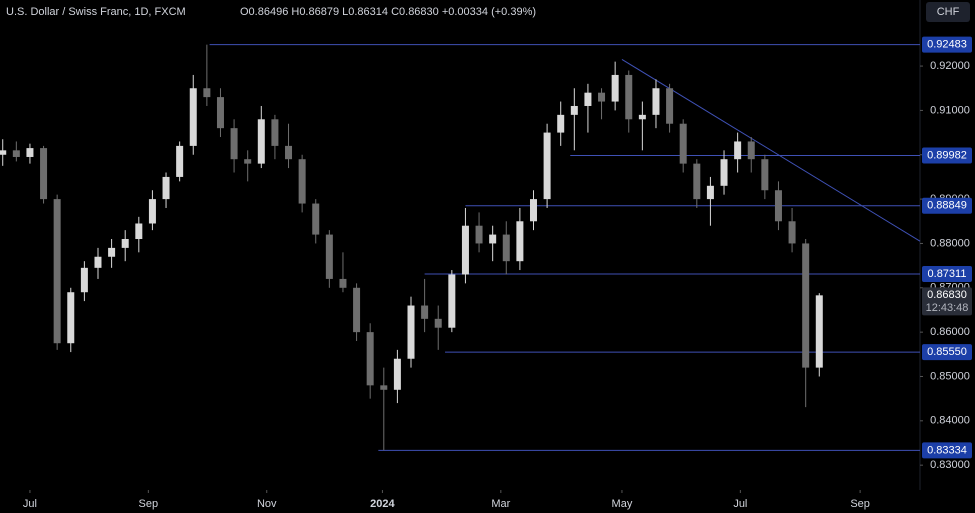 The height and width of the screenshot is (513, 975). What do you see at coordinates (950, 110) in the screenshot?
I see `y-tick-label: 0.91000` at bounding box center [950, 110].